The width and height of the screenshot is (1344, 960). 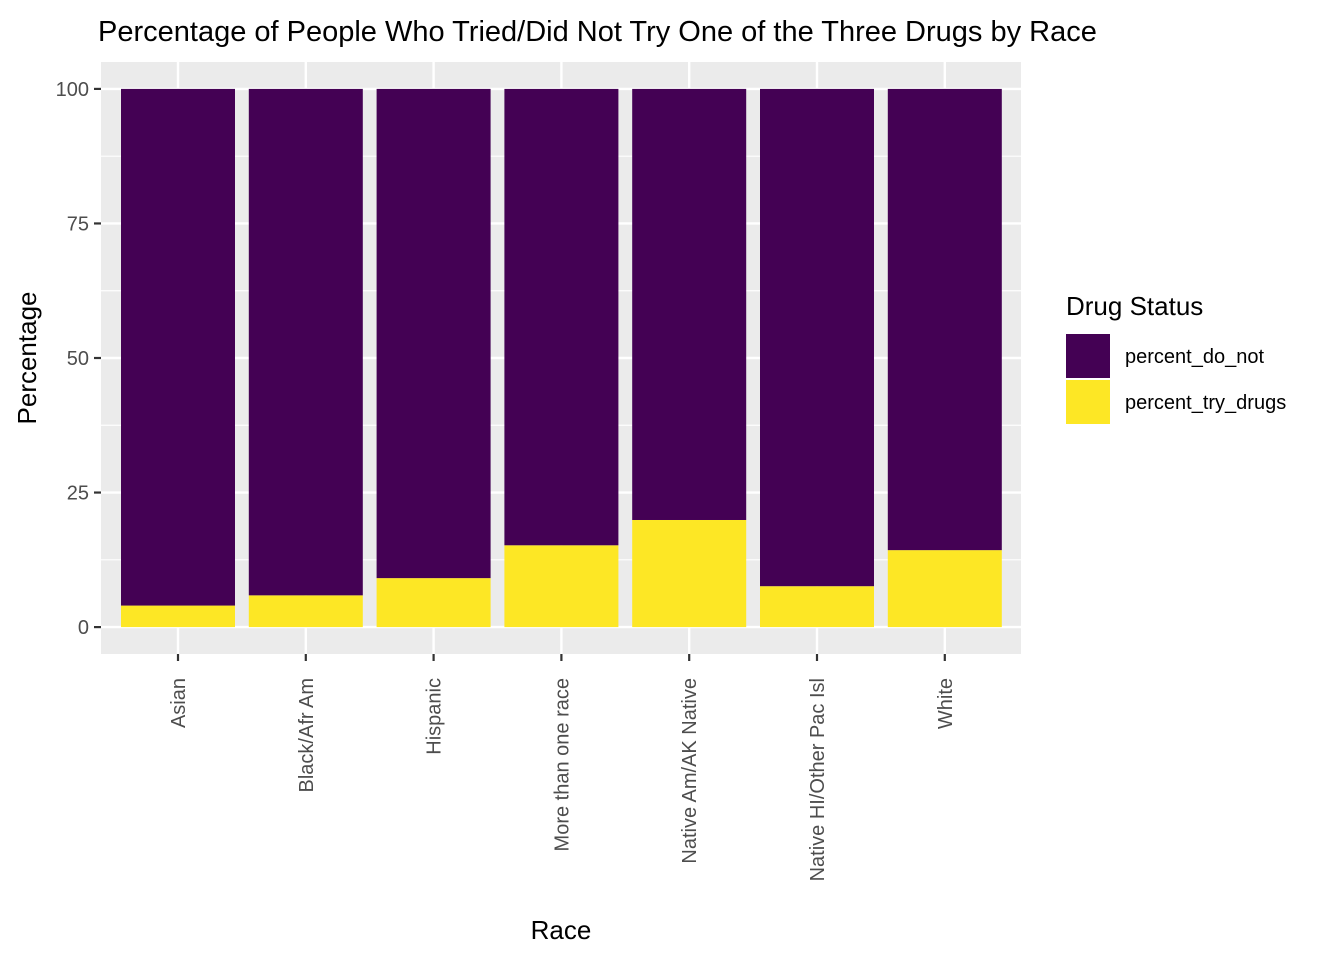 I want to click on x-tick-label: Hispanic, so click(x=435, y=716).